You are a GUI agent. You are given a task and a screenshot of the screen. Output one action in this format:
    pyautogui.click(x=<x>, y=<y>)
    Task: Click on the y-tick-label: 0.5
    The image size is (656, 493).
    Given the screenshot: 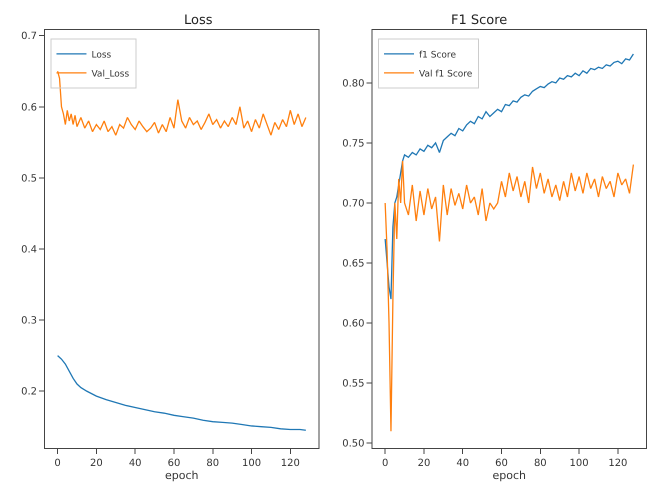 What is the action you would take?
    pyautogui.click(x=29, y=178)
    